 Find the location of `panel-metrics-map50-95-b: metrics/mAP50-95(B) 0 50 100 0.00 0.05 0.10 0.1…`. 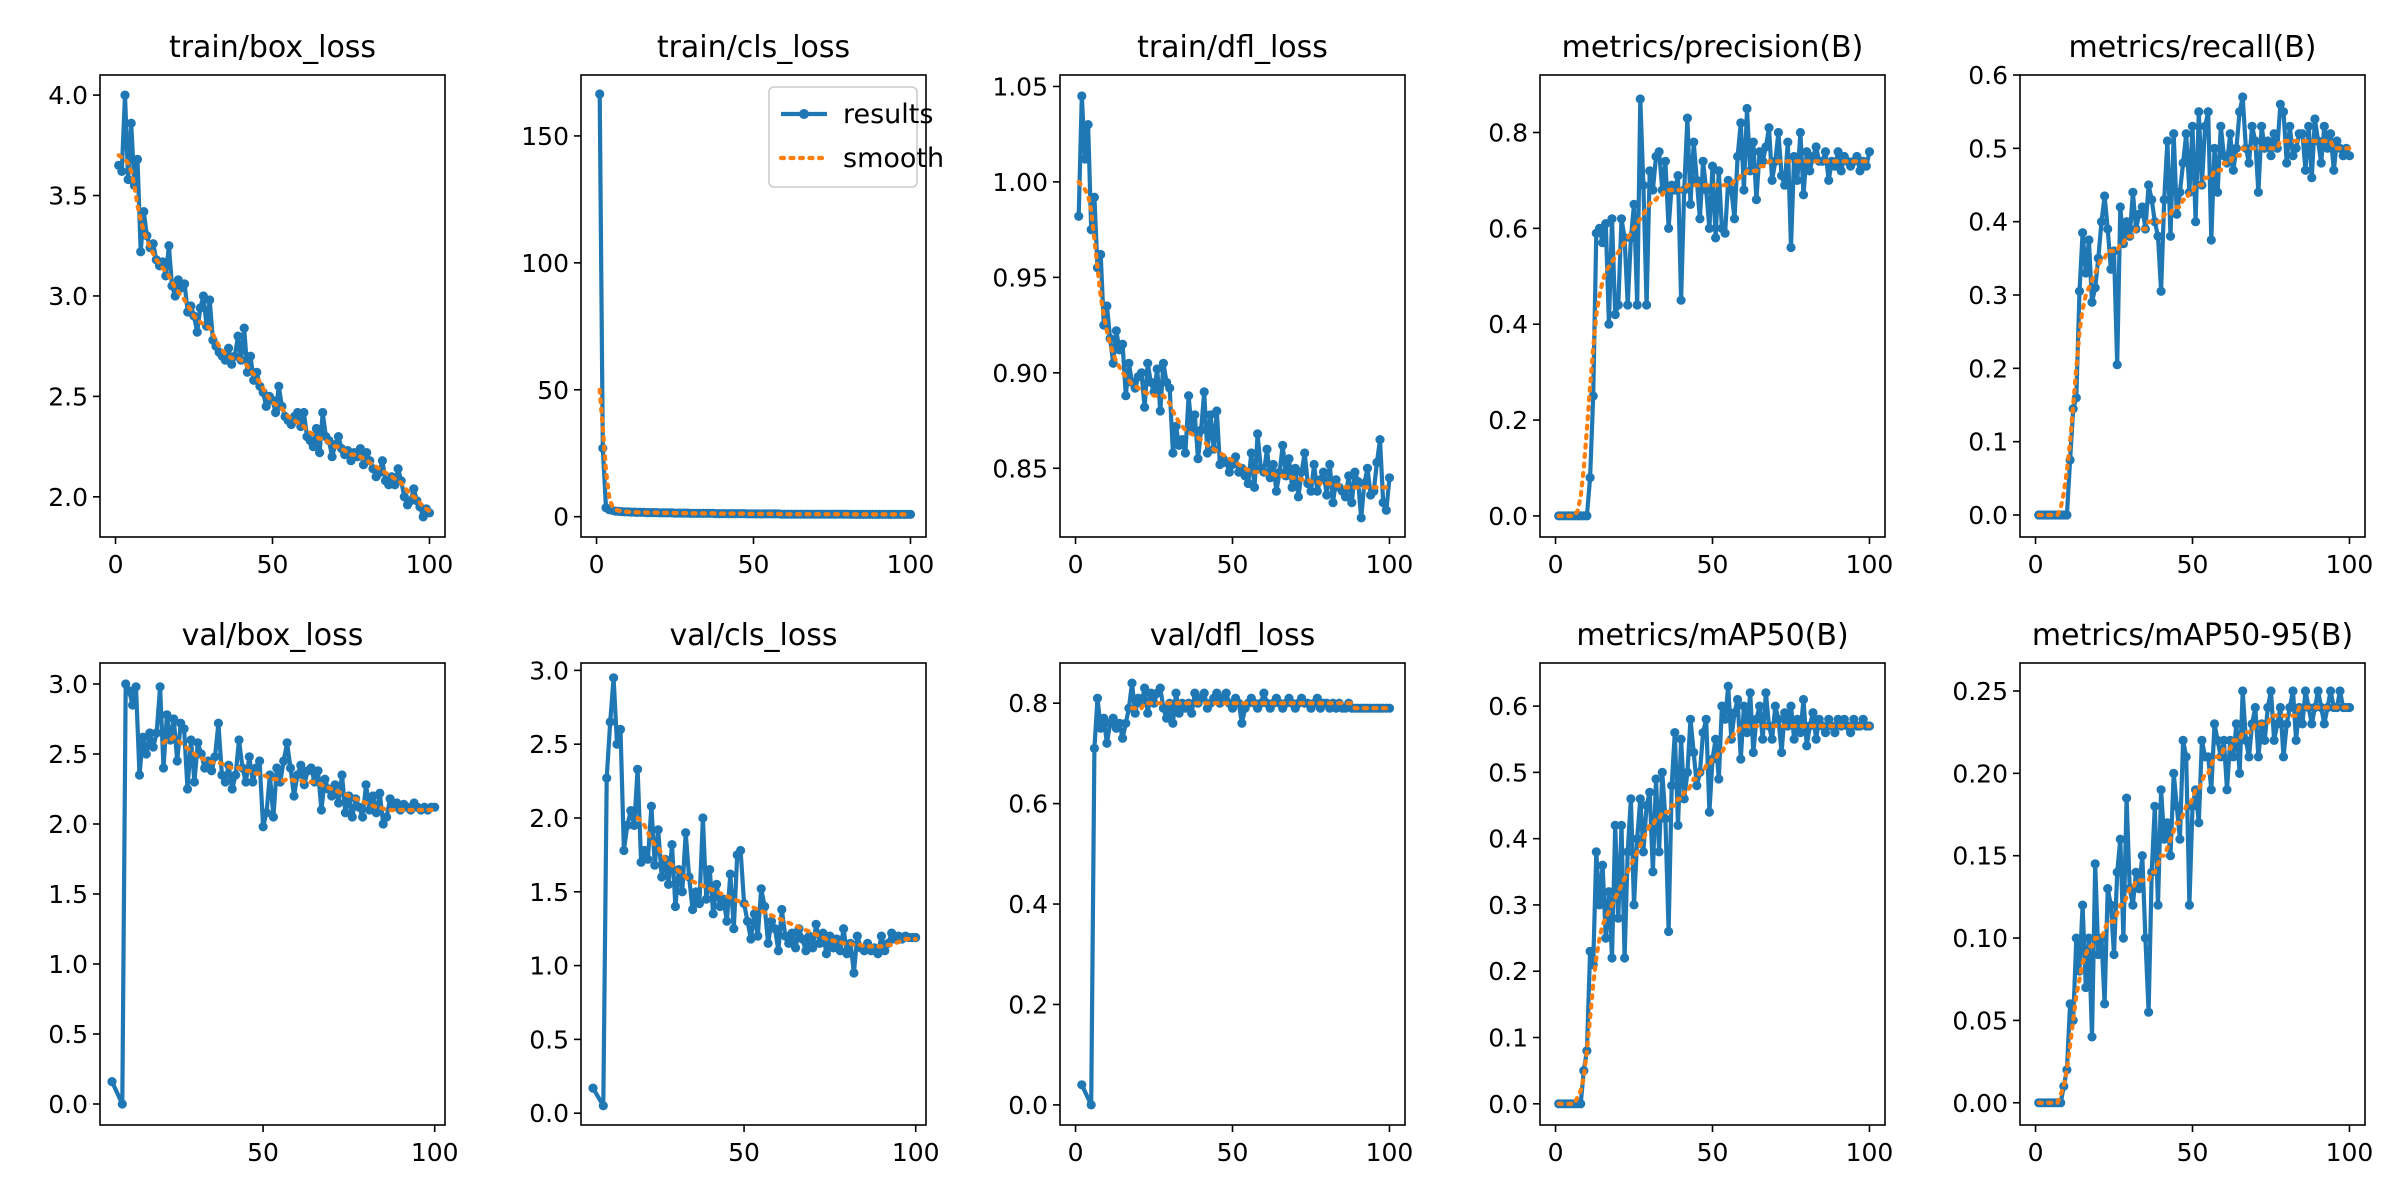

panel-metrics-map50-95-b: metrics/mAP50-95(B) 0 50 100 0.00 0.05 0.10 0.1… is located at coordinates (2162, 892).